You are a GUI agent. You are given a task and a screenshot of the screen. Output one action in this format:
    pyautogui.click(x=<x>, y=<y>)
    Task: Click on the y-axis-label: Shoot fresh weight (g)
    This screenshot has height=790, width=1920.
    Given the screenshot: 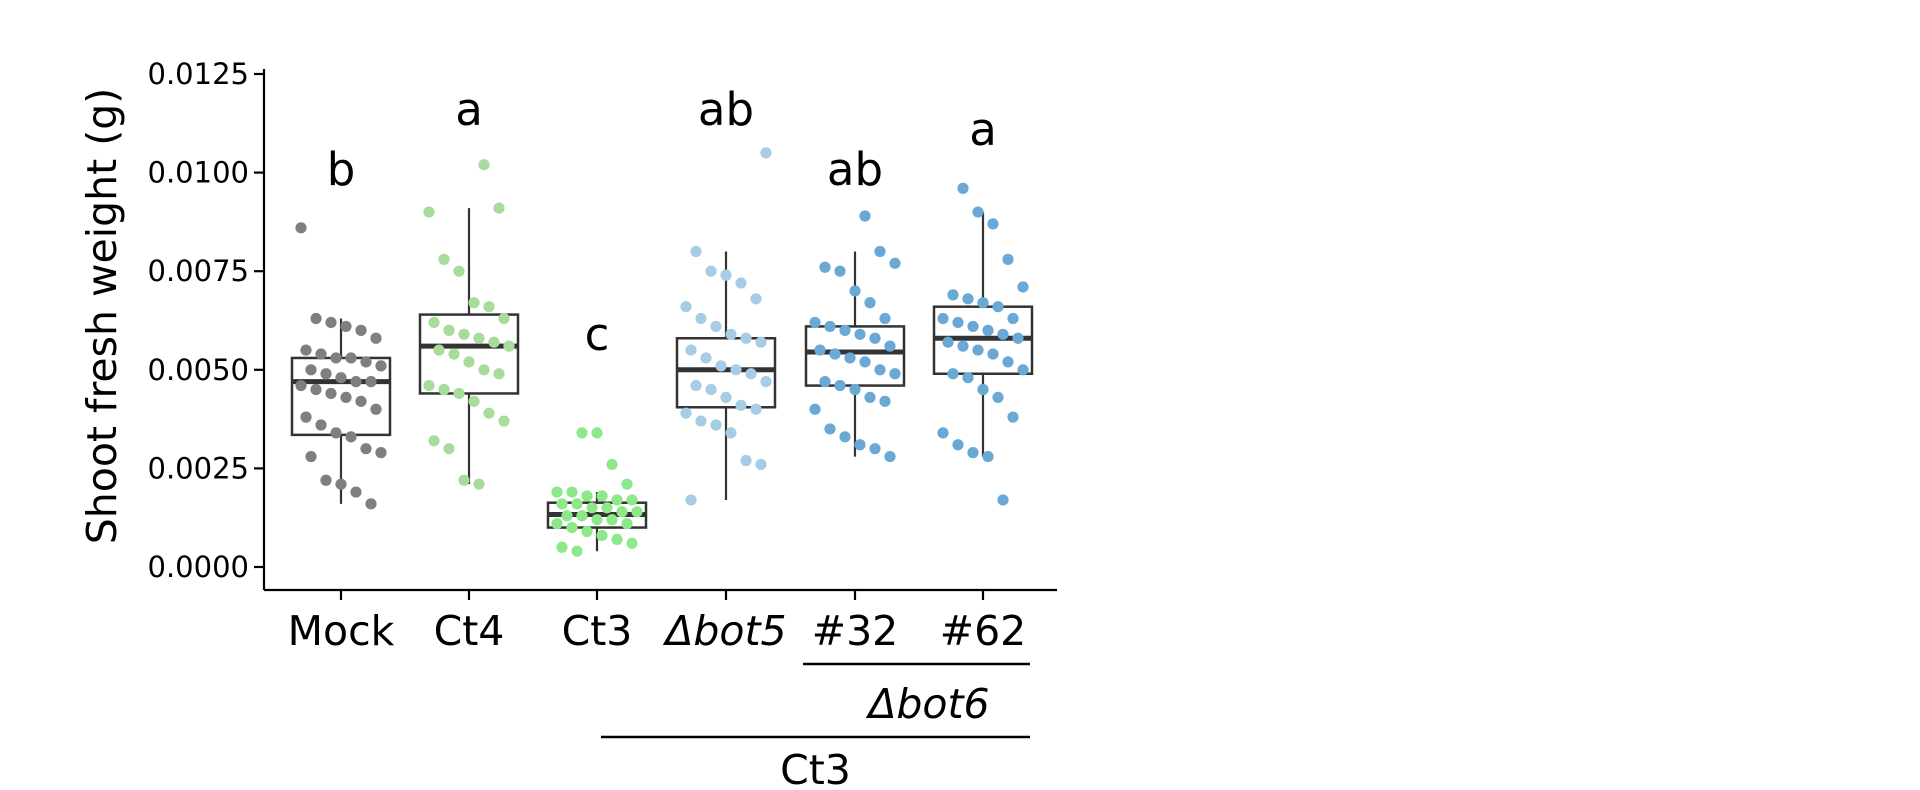 What is the action you would take?
    pyautogui.click(x=102, y=316)
    